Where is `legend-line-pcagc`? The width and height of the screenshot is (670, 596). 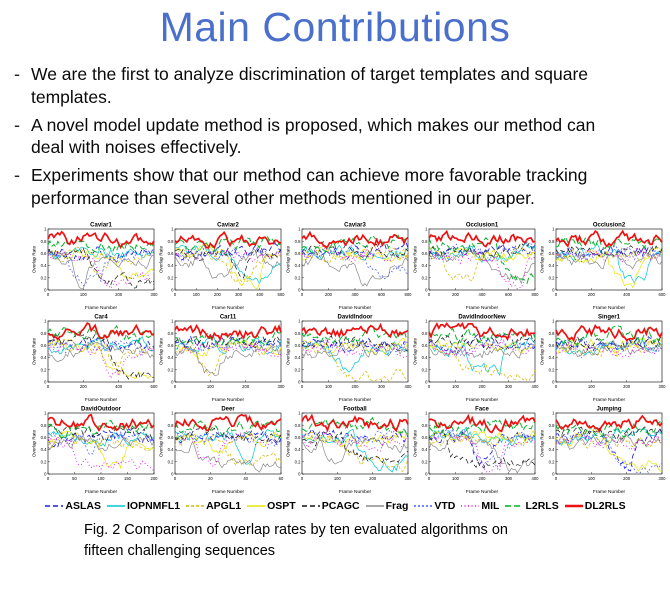
legend-line-pcagc is located at coordinates (310, 505).